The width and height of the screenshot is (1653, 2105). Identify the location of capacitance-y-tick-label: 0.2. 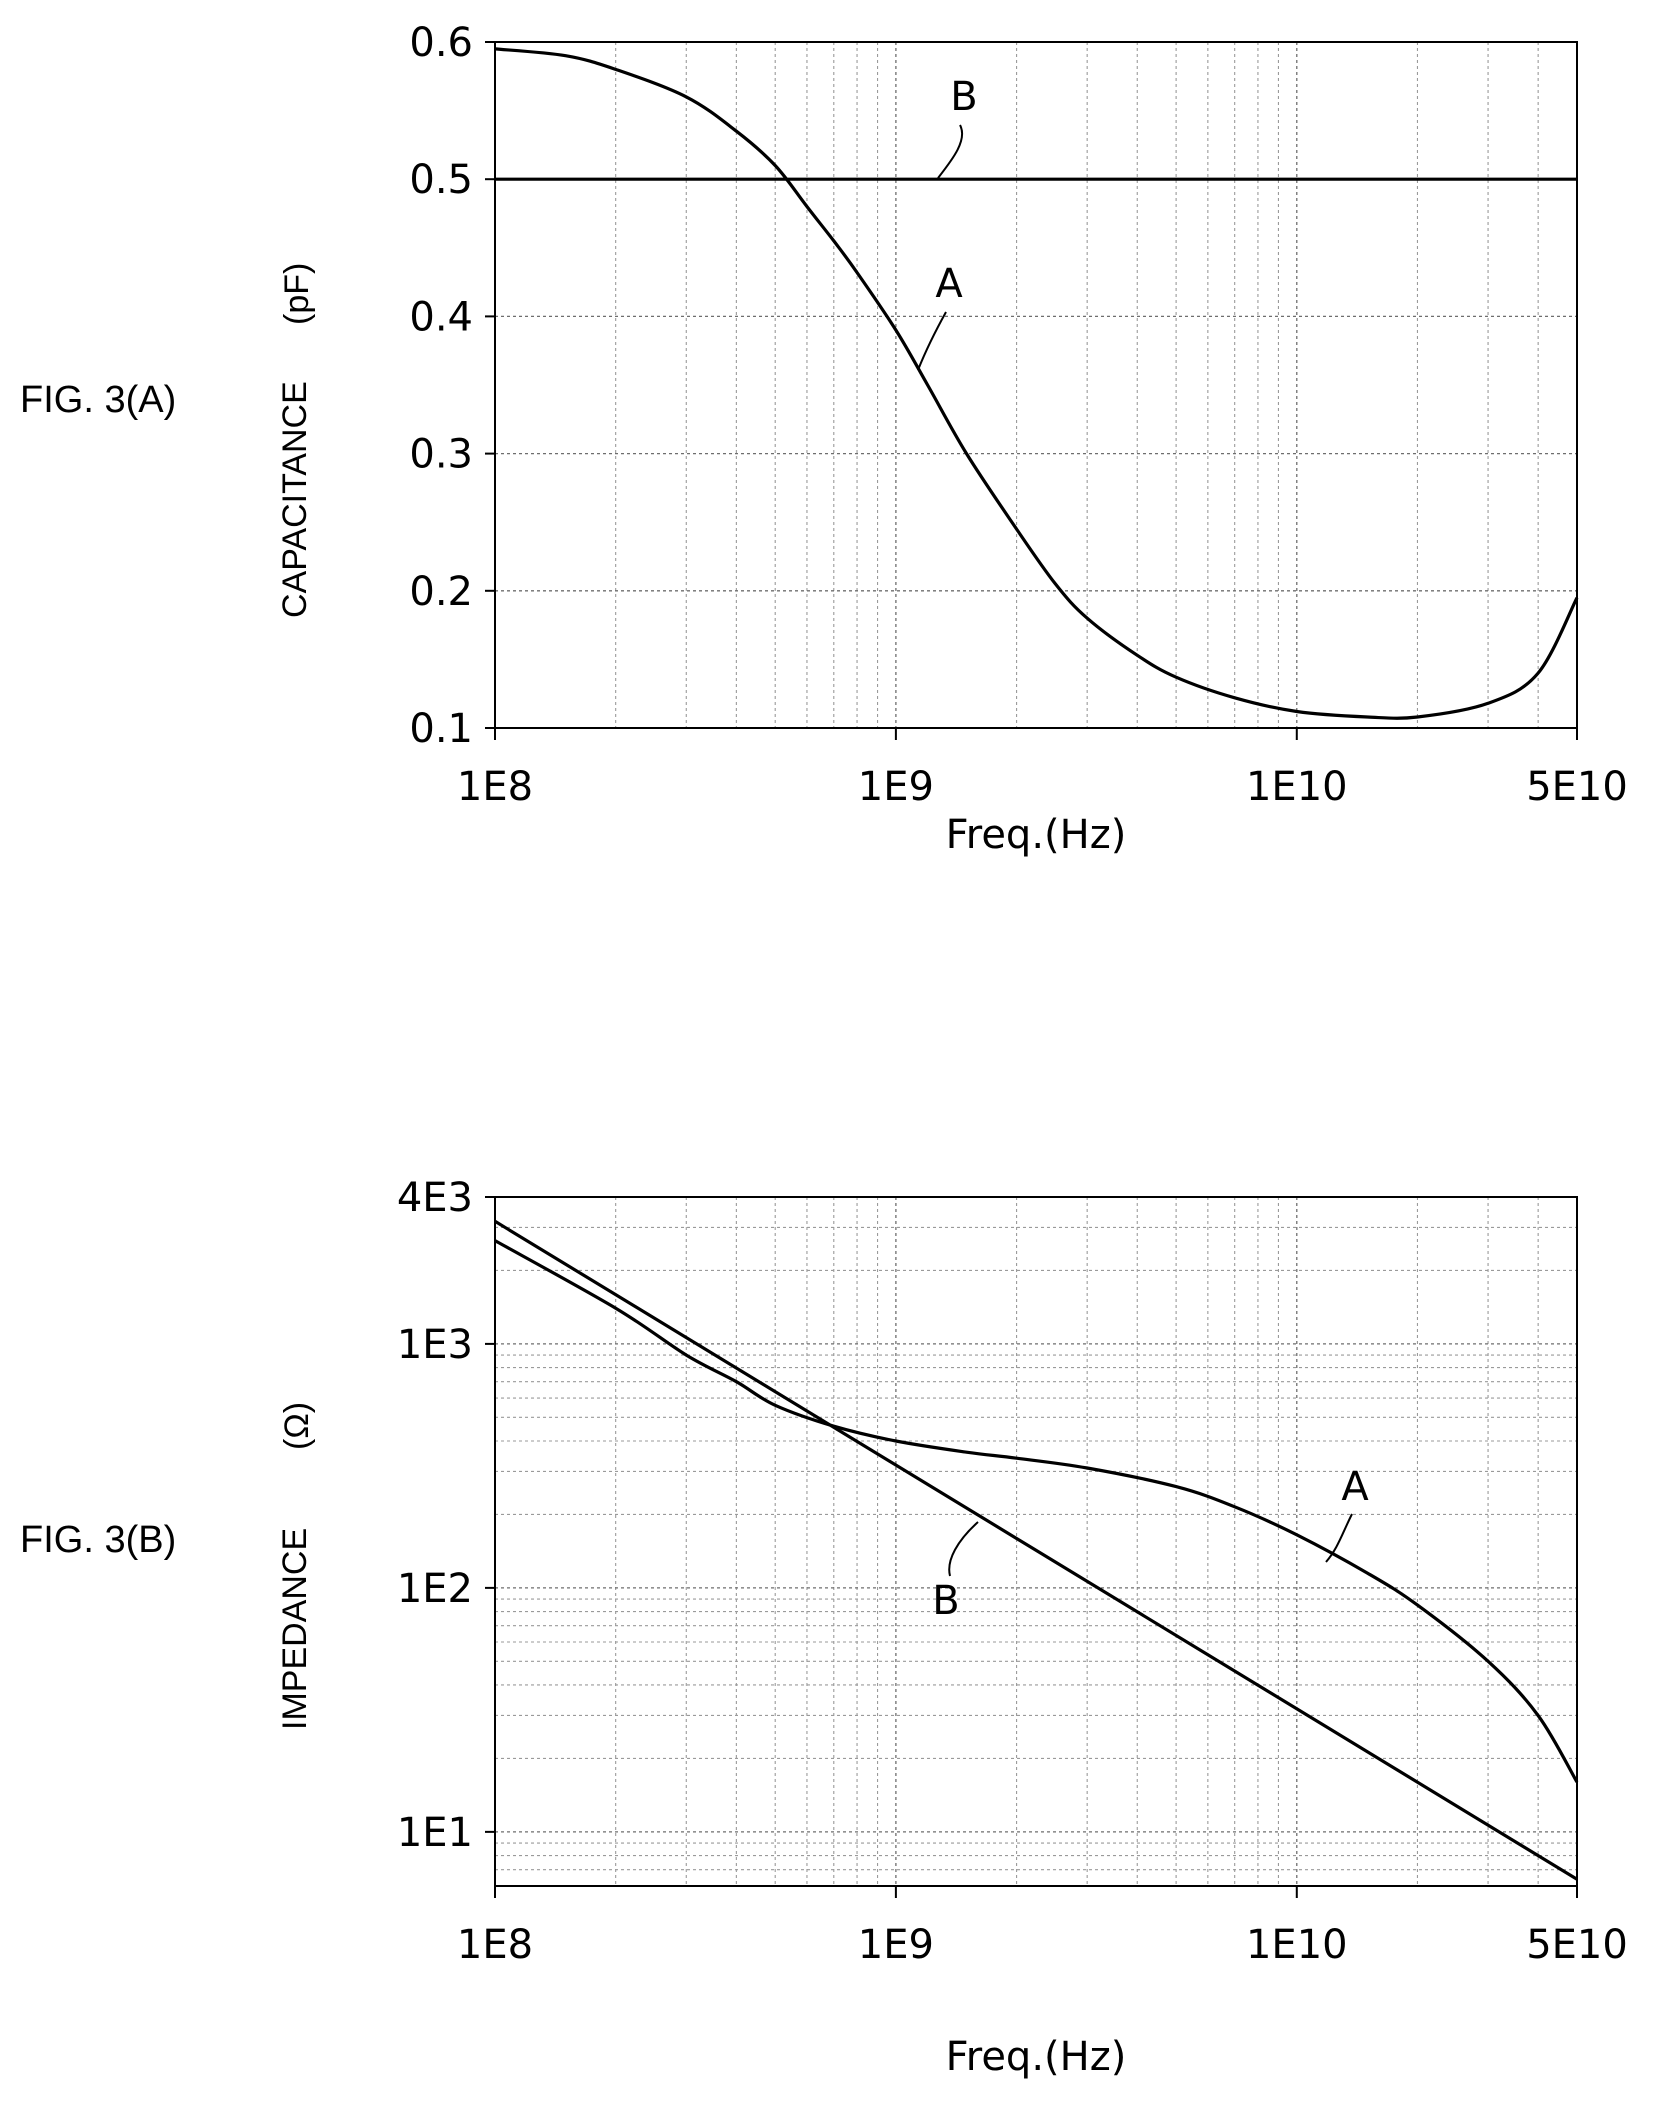
(441, 592).